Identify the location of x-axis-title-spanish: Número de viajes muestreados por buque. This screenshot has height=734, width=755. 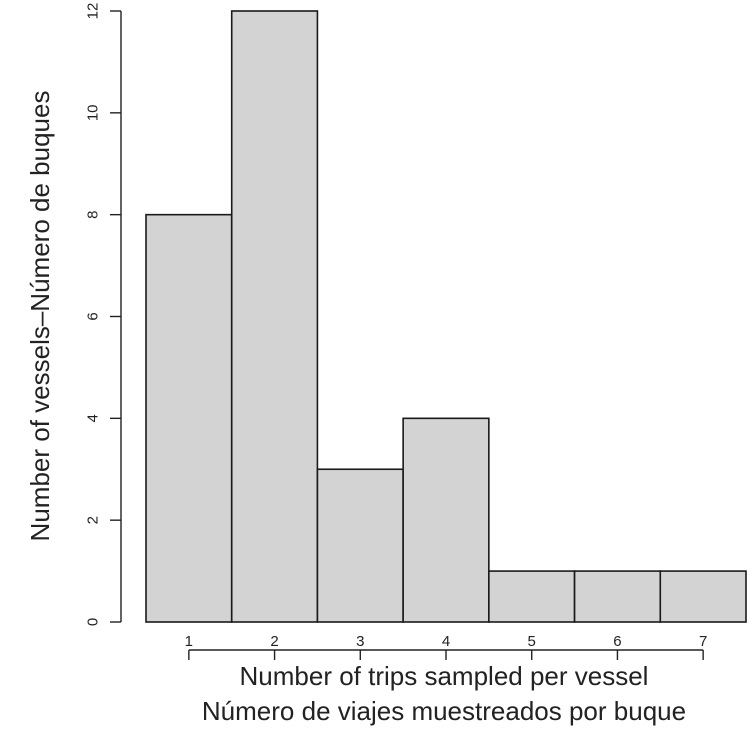
(444, 711).